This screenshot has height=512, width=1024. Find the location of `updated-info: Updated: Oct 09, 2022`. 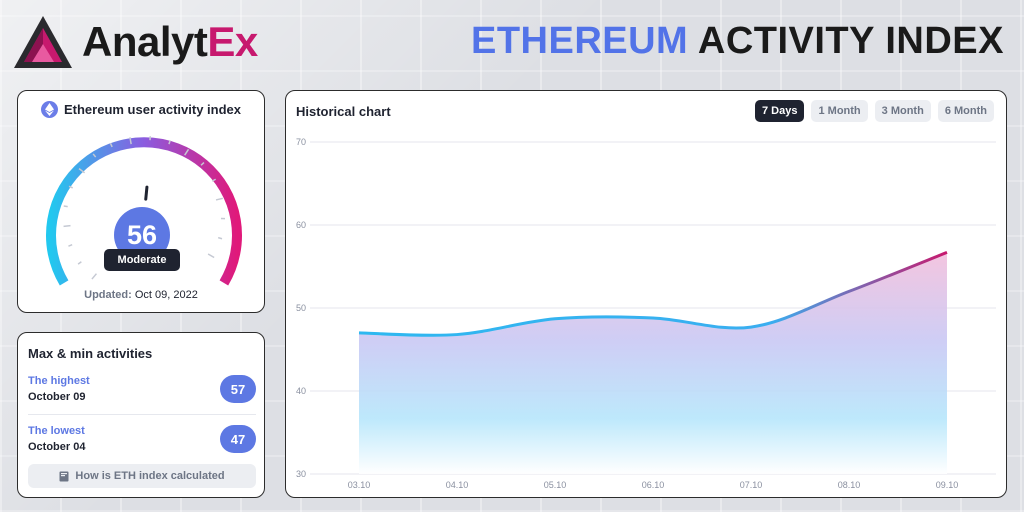

updated-info: Updated: Oct 09, 2022 is located at coordinates (141, 295).